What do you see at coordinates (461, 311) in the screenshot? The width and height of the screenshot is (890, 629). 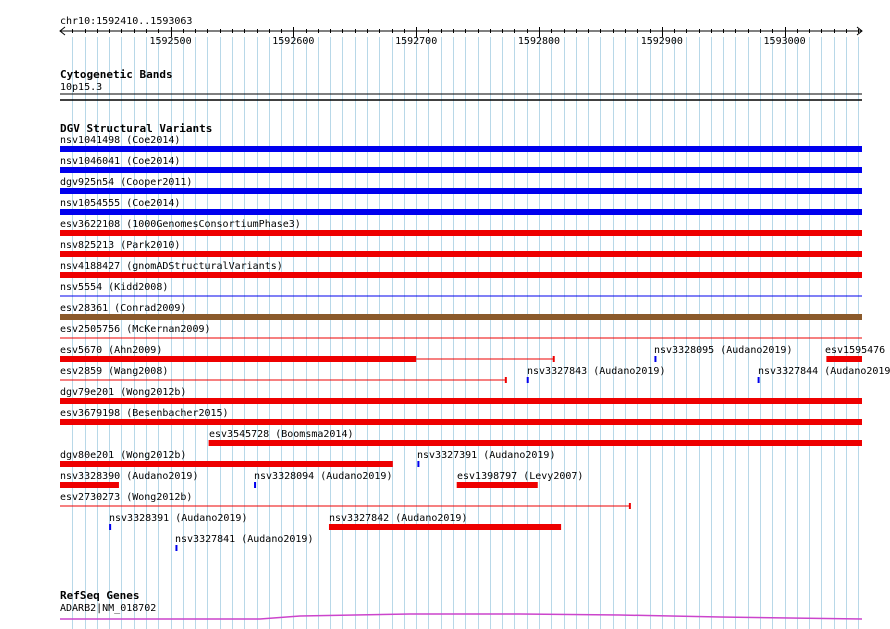 I see `dgv-feature: esv28361 (Conrad2009)` at bounding box center [461, 311].